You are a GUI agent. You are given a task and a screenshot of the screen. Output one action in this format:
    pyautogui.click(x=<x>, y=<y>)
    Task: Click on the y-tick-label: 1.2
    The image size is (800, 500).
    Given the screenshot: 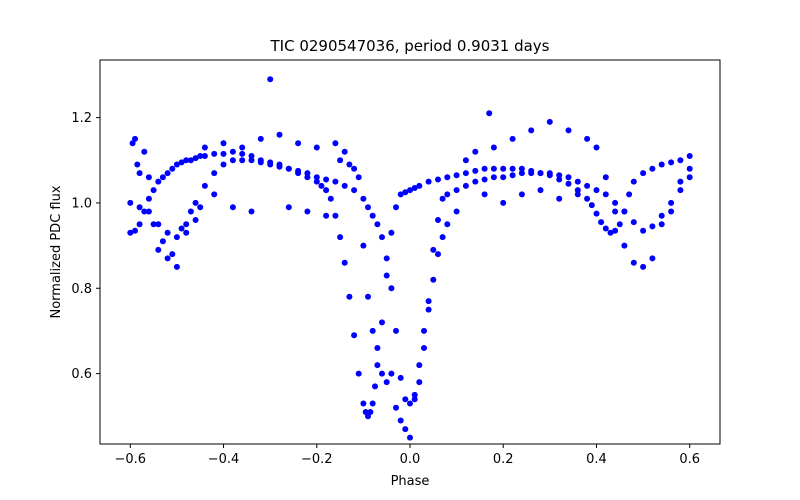 What is the action you would take?
    pyautogui.click(x=81, y=118)
    